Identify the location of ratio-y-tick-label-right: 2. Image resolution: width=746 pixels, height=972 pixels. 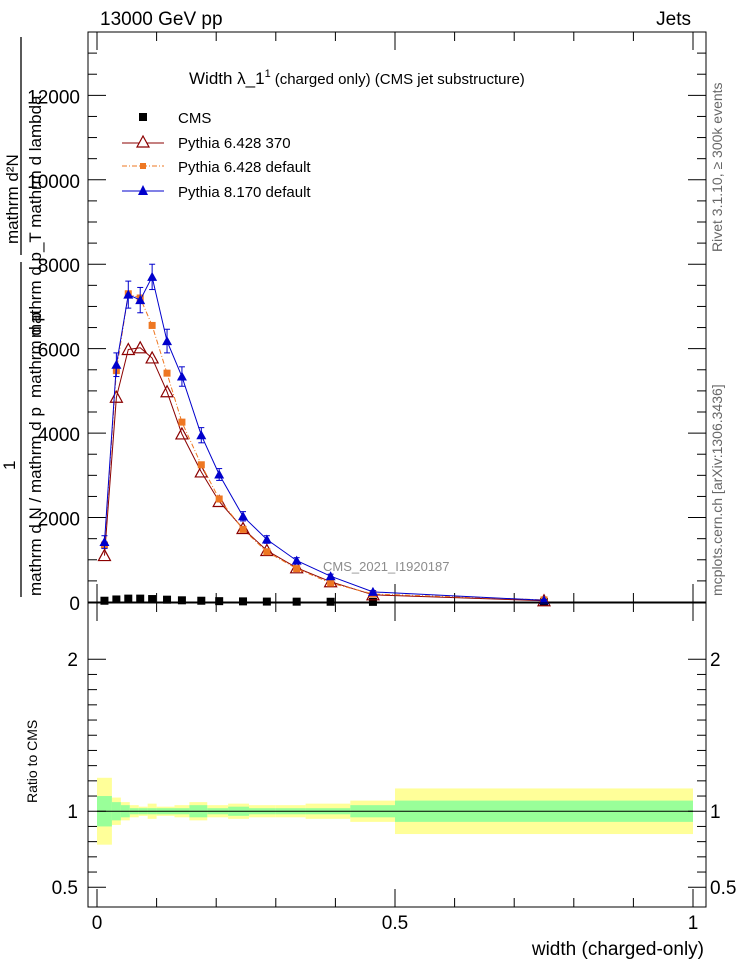
(715, 660).